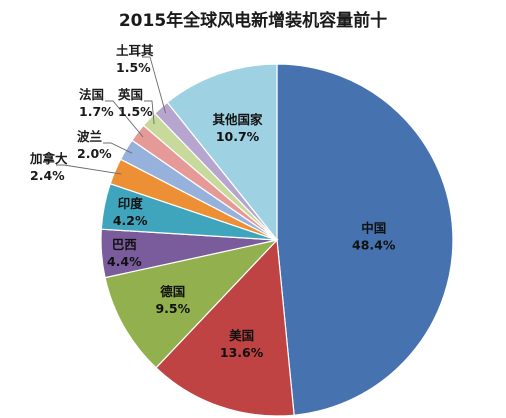 This screenshot has width=506, height=418. What do you see at coordinates (135, 103) in the screenshot?
I see `slice-label: 英国 1.5%` at bounding box center [135, 103].